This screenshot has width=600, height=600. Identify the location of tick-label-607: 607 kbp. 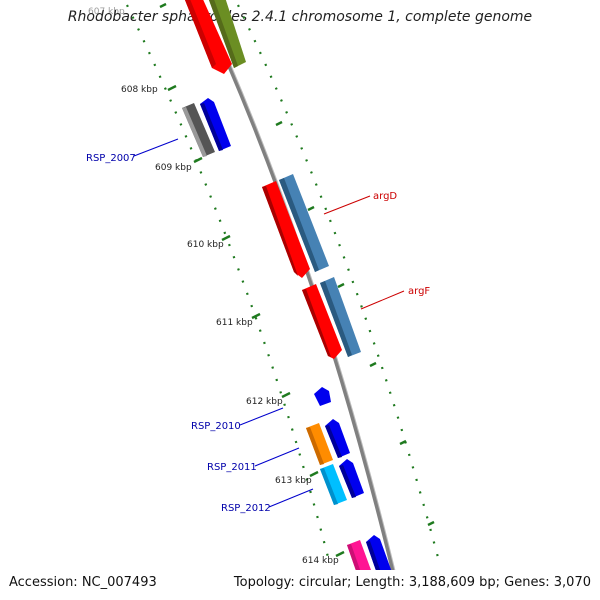
(106, 12).